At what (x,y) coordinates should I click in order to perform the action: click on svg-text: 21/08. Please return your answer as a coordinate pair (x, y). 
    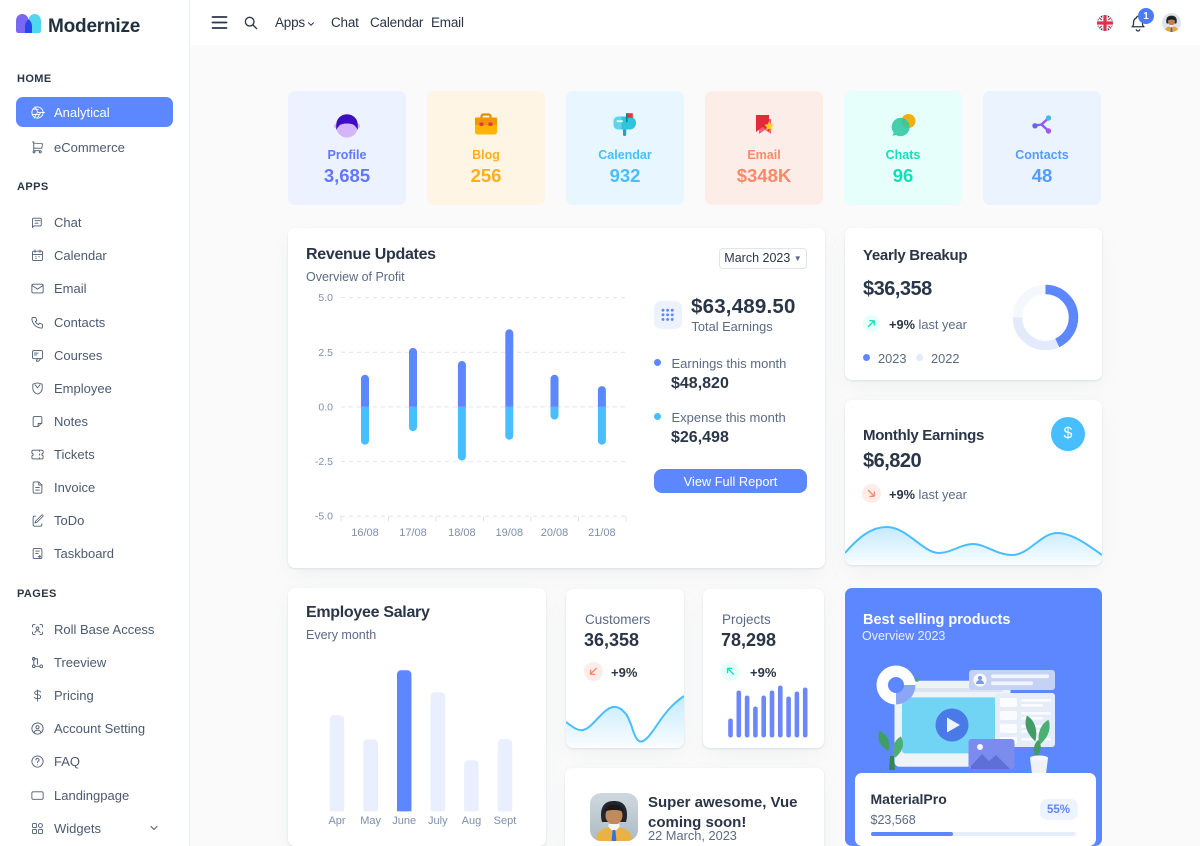
    Looking at the image, I should click on (602, 533).